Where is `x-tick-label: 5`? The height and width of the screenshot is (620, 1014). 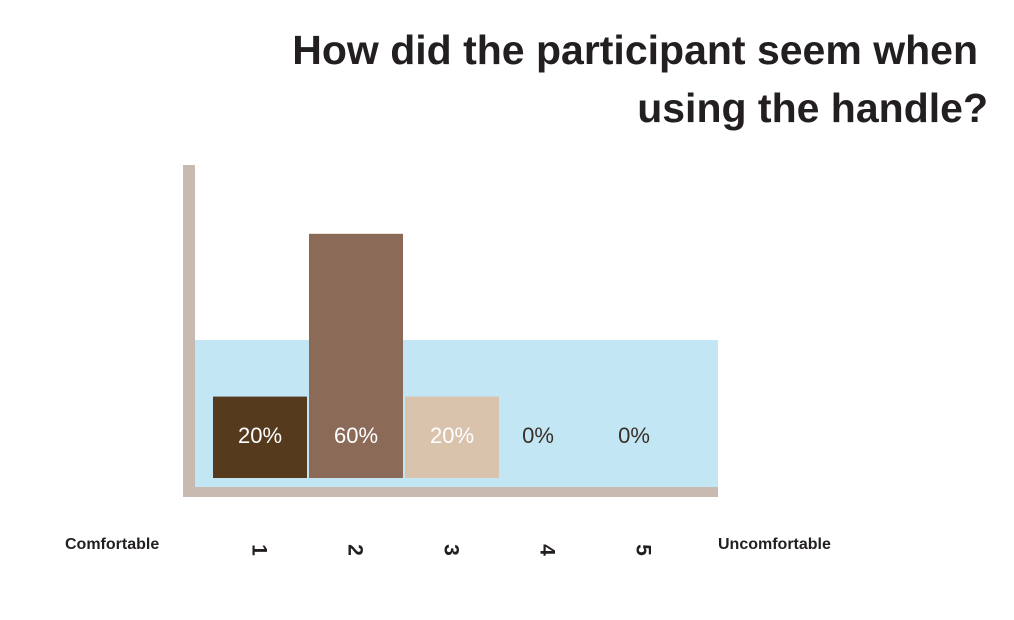 x-tick-label: 5 is located at coordinates (642, 550).